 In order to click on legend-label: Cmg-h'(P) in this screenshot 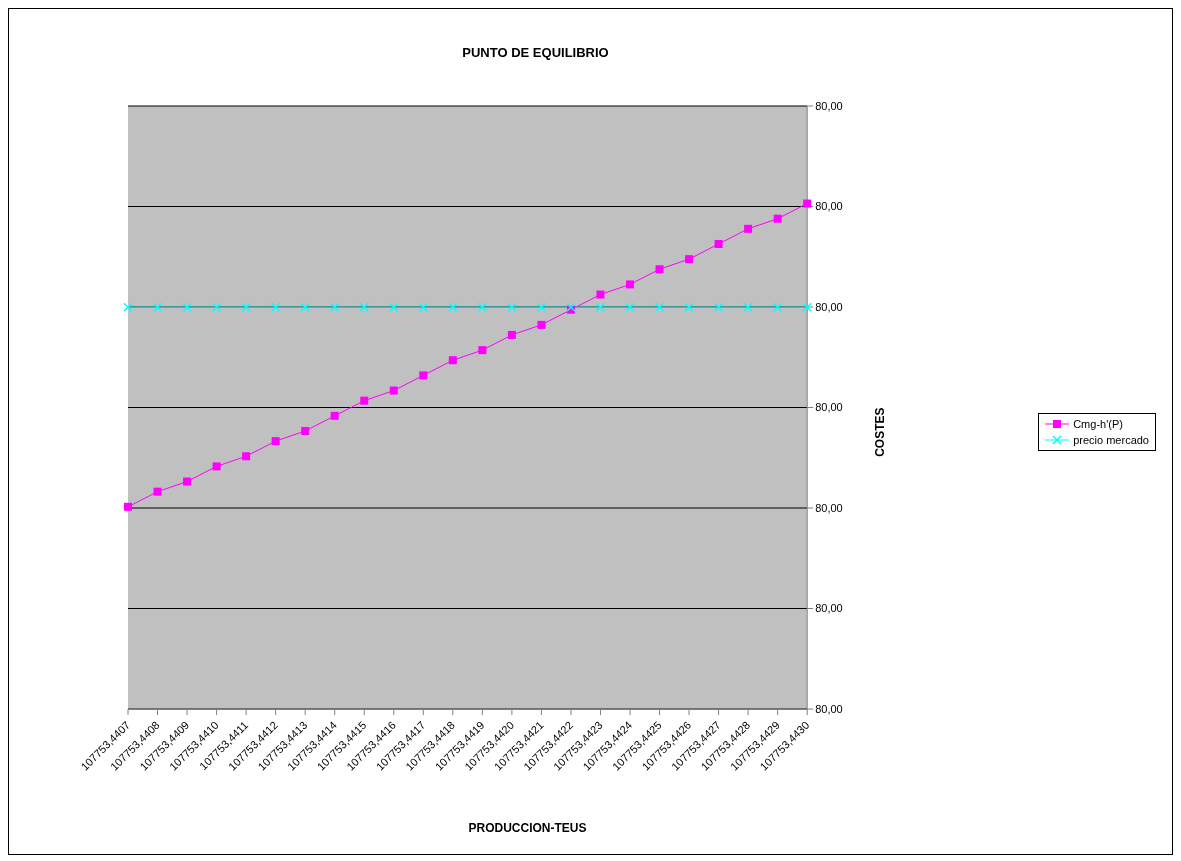, I will do `click(1098, 424)`.